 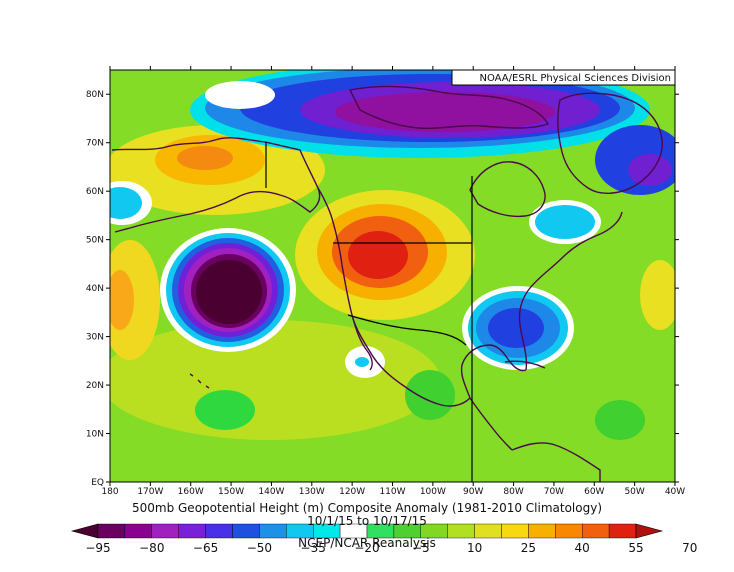 What do you see at coordinates (205, 158) in the screenshot?
I see `alaska-ridge-core` at bounding box center [205, 158].